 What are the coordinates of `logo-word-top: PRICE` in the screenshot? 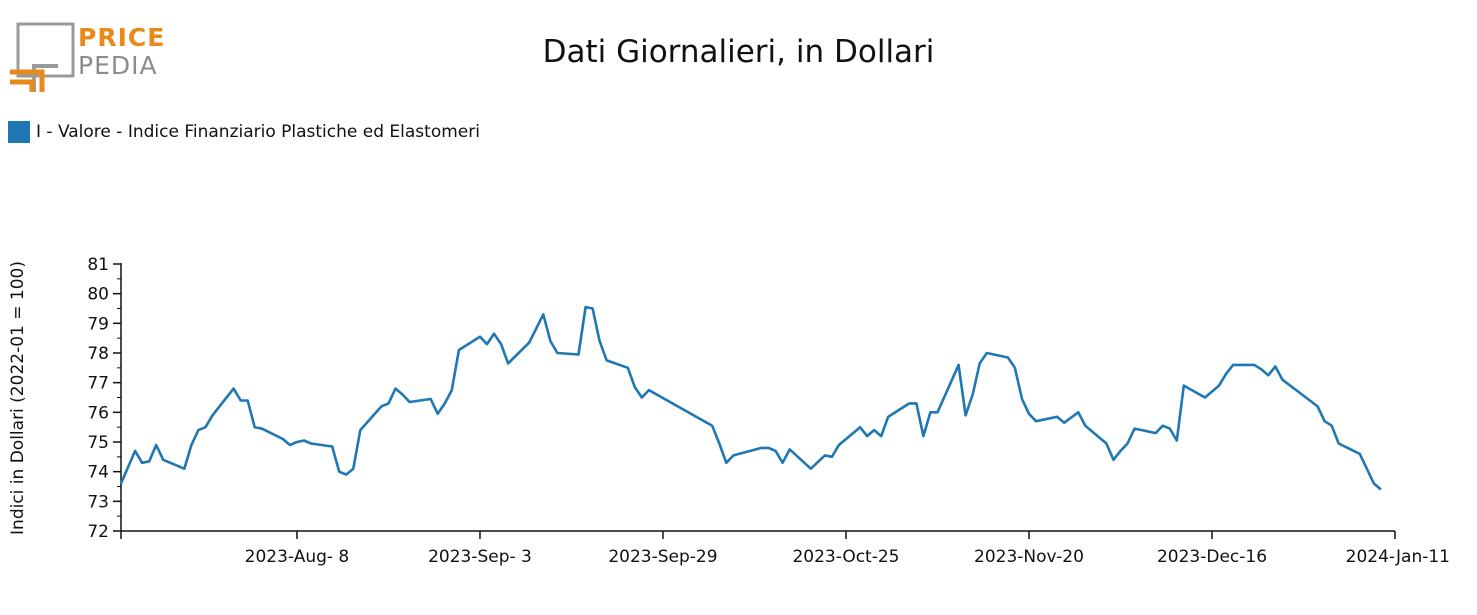 It's located at (122, 37).